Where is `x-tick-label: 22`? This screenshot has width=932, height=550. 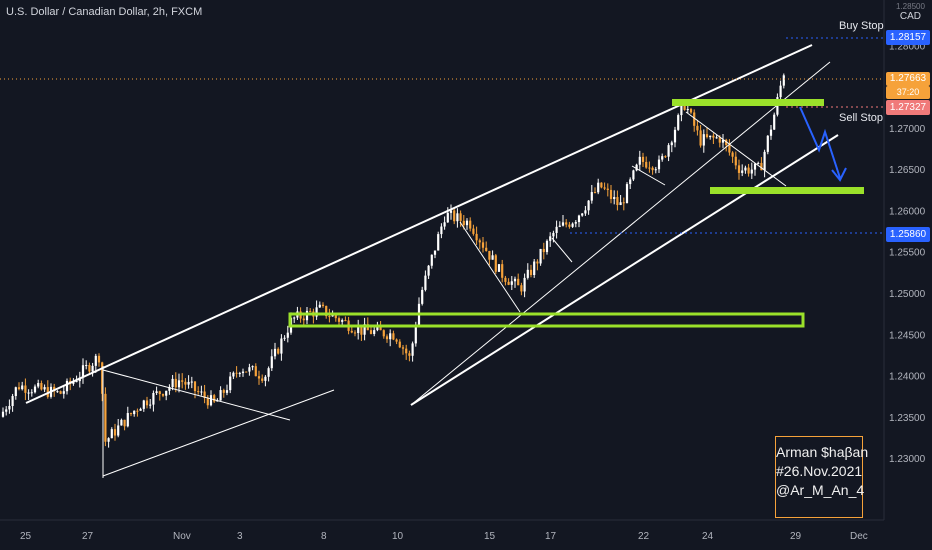 x-tick-label: 22 is located at coordinates (644, 536).